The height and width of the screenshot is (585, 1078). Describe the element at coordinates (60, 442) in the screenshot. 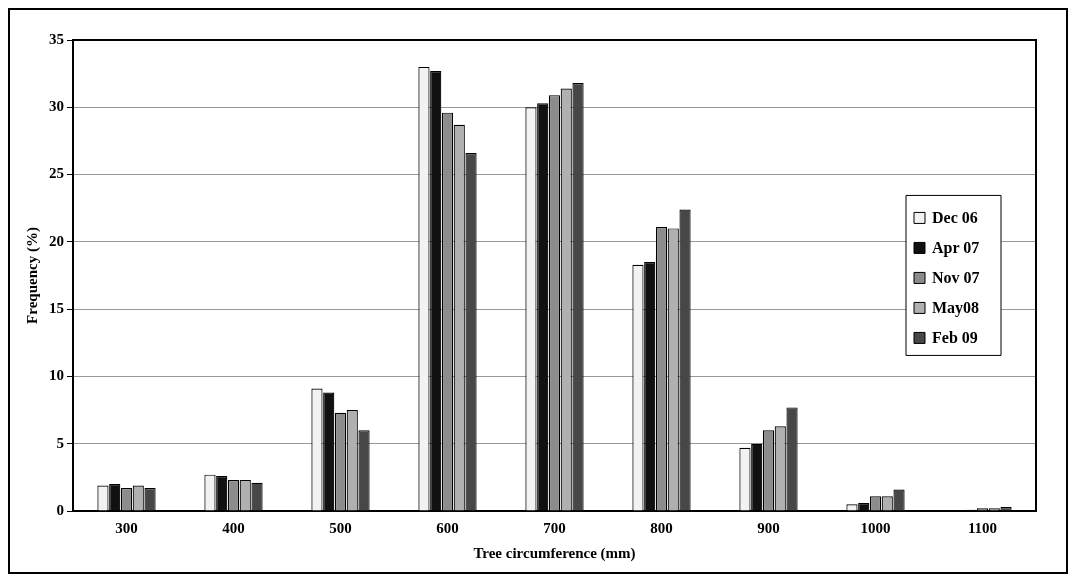

I see `y-tick-label: 5` at that location.